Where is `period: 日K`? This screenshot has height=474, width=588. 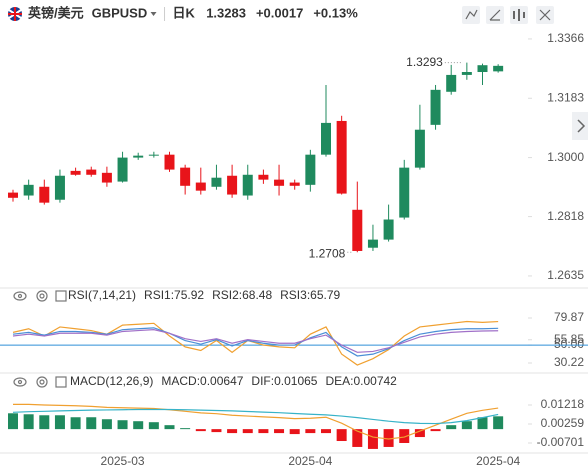
period: 日K is located at coordinates (184, 12).